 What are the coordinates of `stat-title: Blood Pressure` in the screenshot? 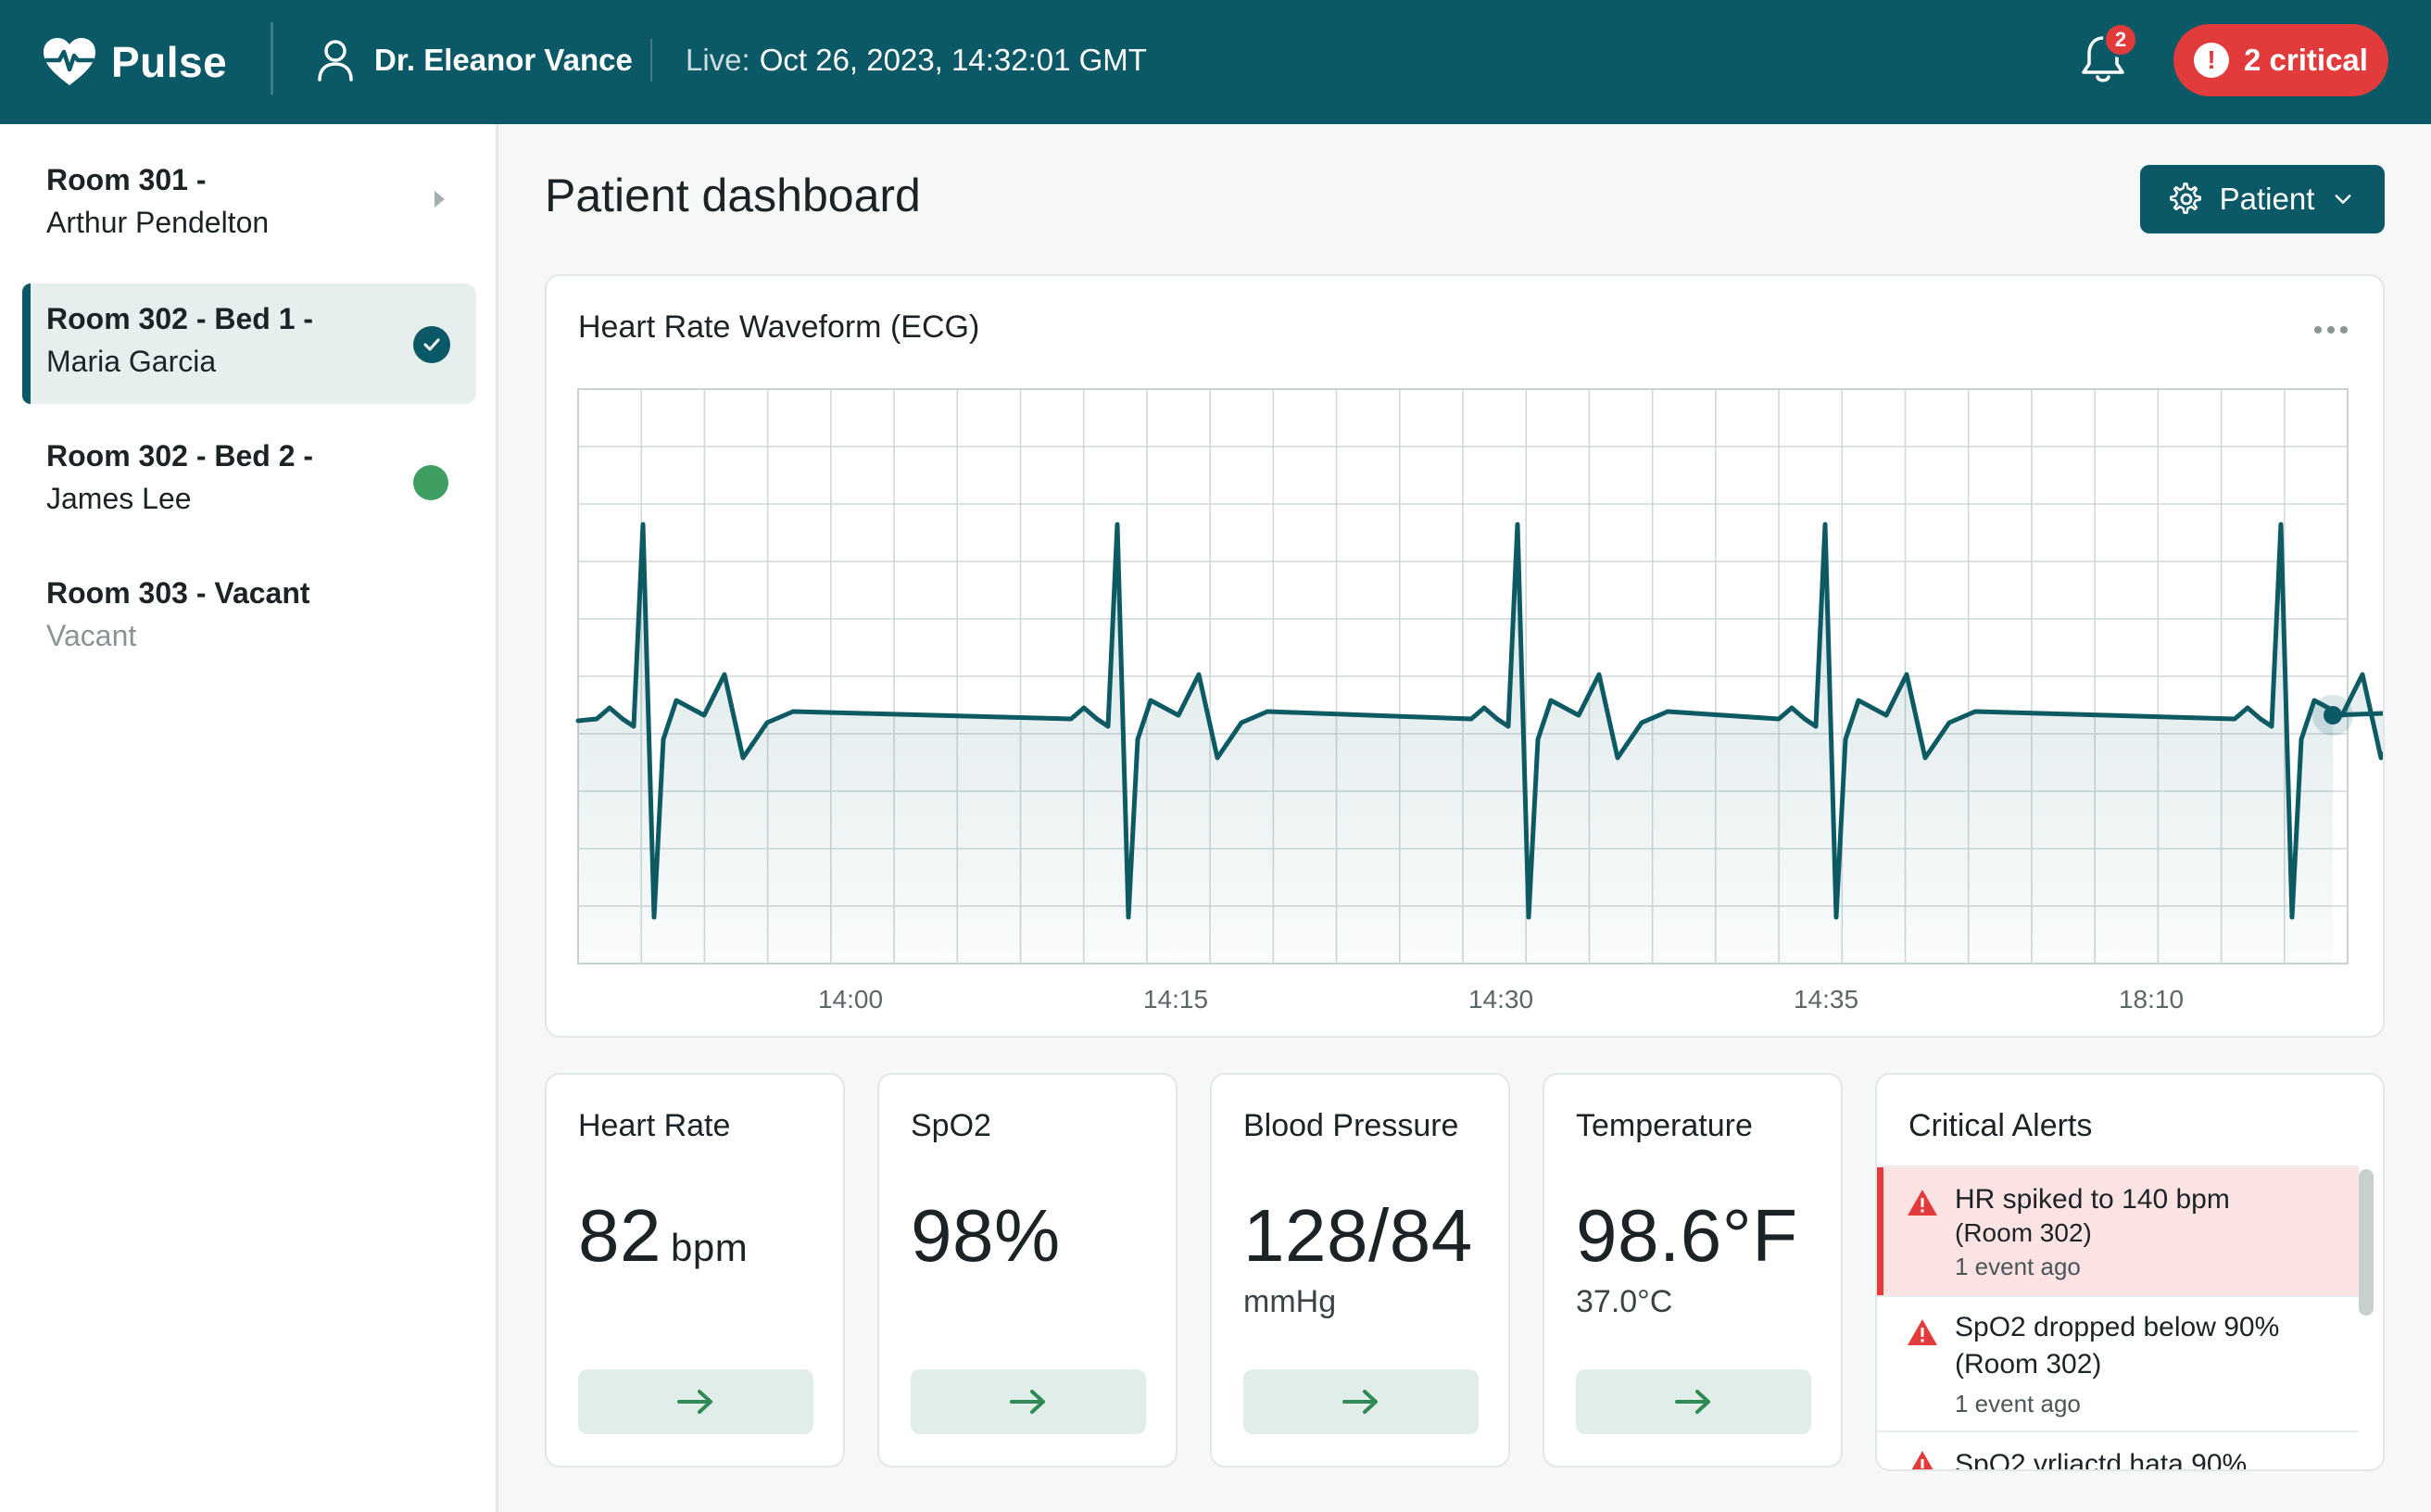 It's located at (1351, 1125).